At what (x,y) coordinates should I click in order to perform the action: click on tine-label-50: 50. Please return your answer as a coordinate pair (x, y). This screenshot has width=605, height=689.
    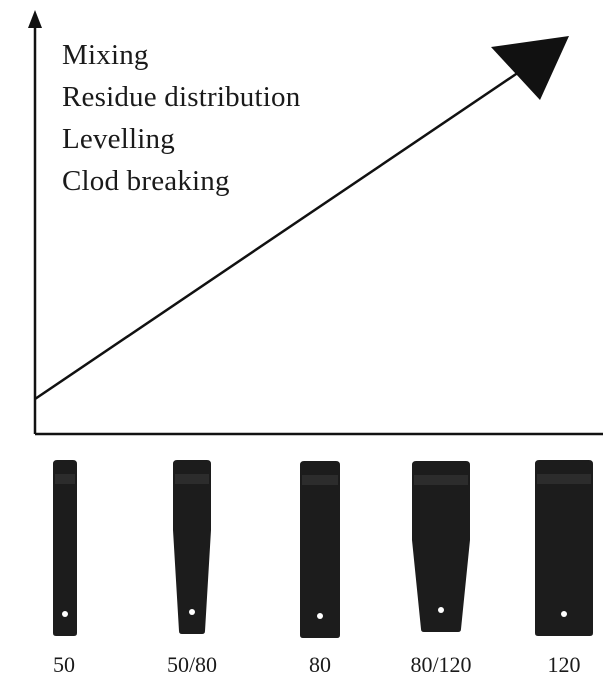
    Looking at the image, I should click on (64, 664).